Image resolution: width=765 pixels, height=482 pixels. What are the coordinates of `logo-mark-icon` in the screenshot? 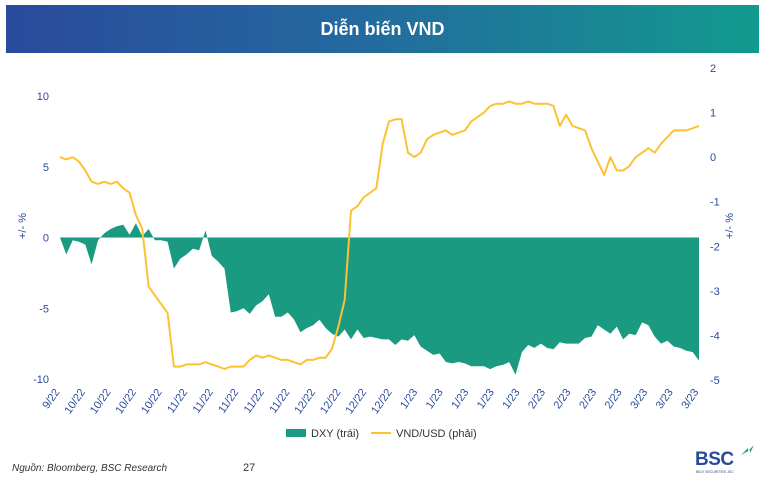 It's located at (747, 450).